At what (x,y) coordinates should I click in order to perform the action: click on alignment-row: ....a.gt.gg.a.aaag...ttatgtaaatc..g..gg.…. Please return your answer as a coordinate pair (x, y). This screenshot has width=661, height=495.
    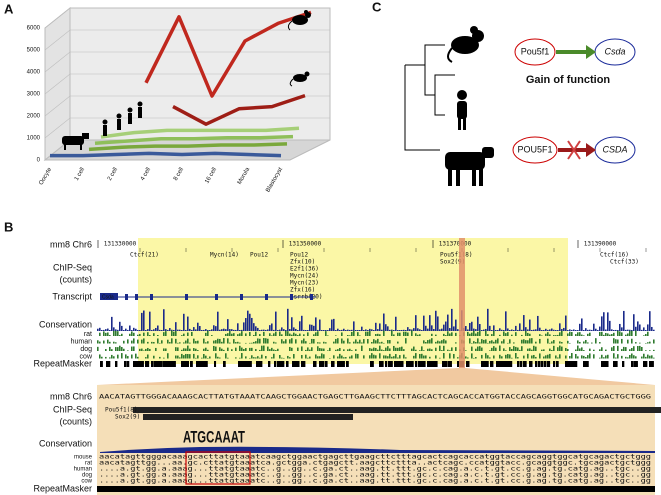
    Looking at the image, I should click on (375, 469).